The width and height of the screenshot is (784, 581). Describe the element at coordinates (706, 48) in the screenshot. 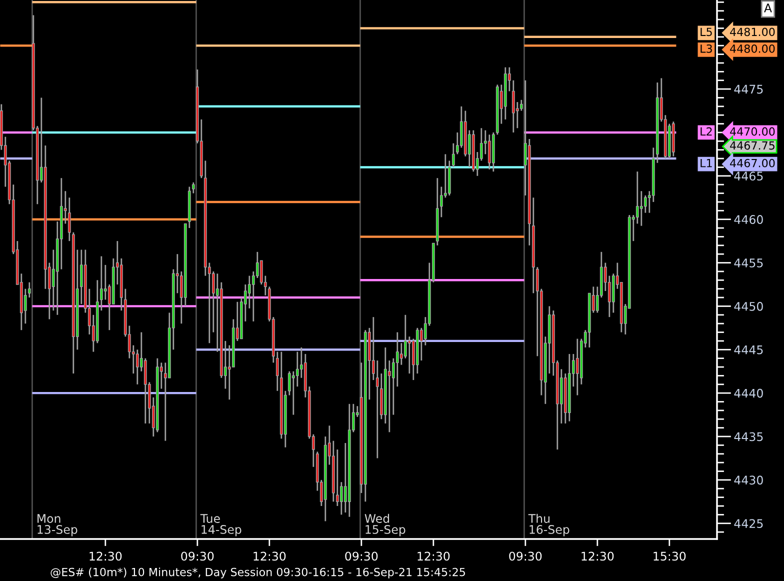

I see `legend-label: L3` at that location.